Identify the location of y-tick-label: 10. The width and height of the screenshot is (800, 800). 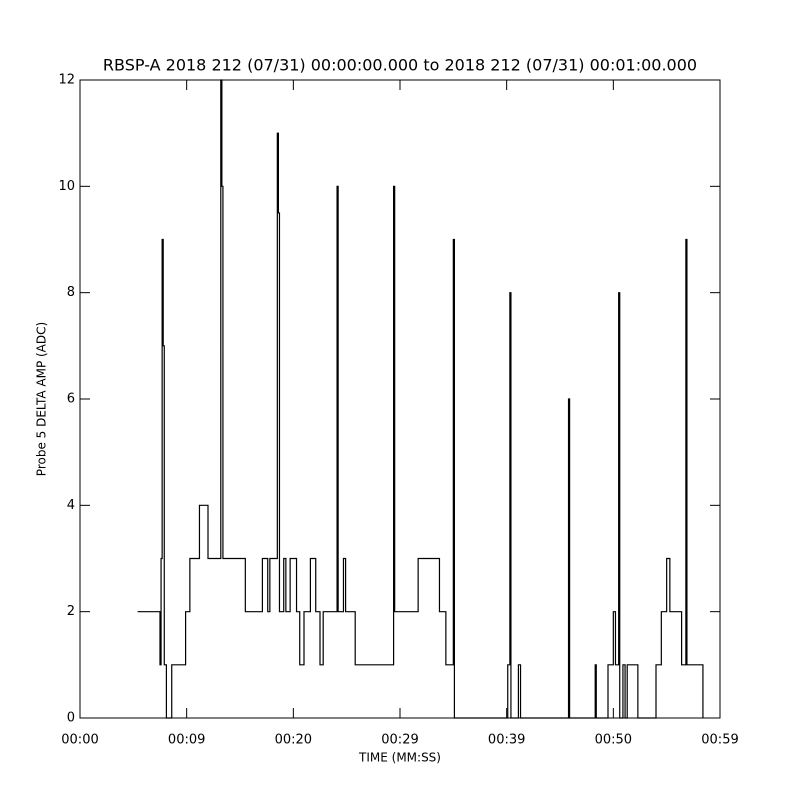
(66, 186).